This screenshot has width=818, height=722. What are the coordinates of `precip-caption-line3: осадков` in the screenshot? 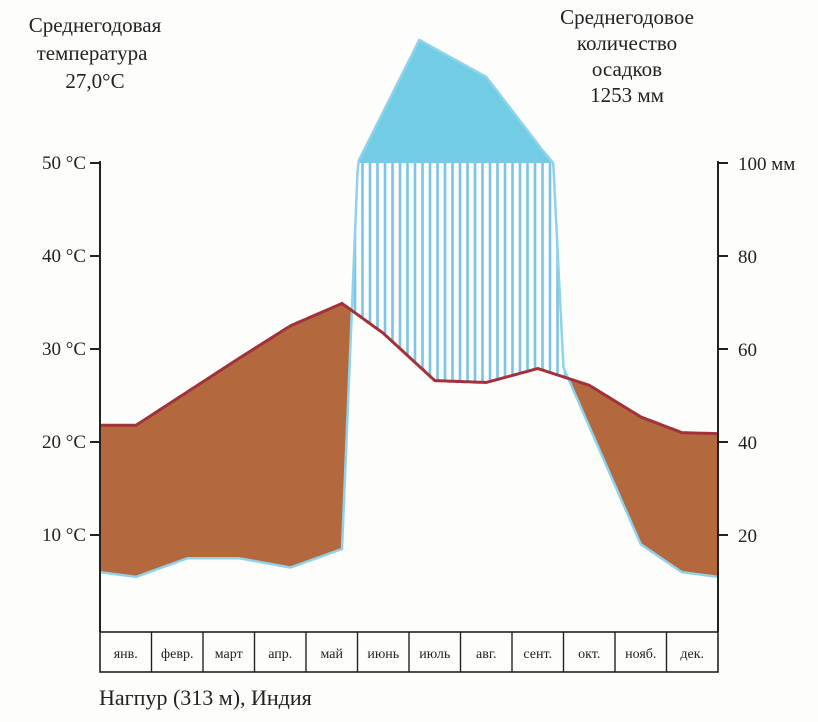 It's located at (627, 69).